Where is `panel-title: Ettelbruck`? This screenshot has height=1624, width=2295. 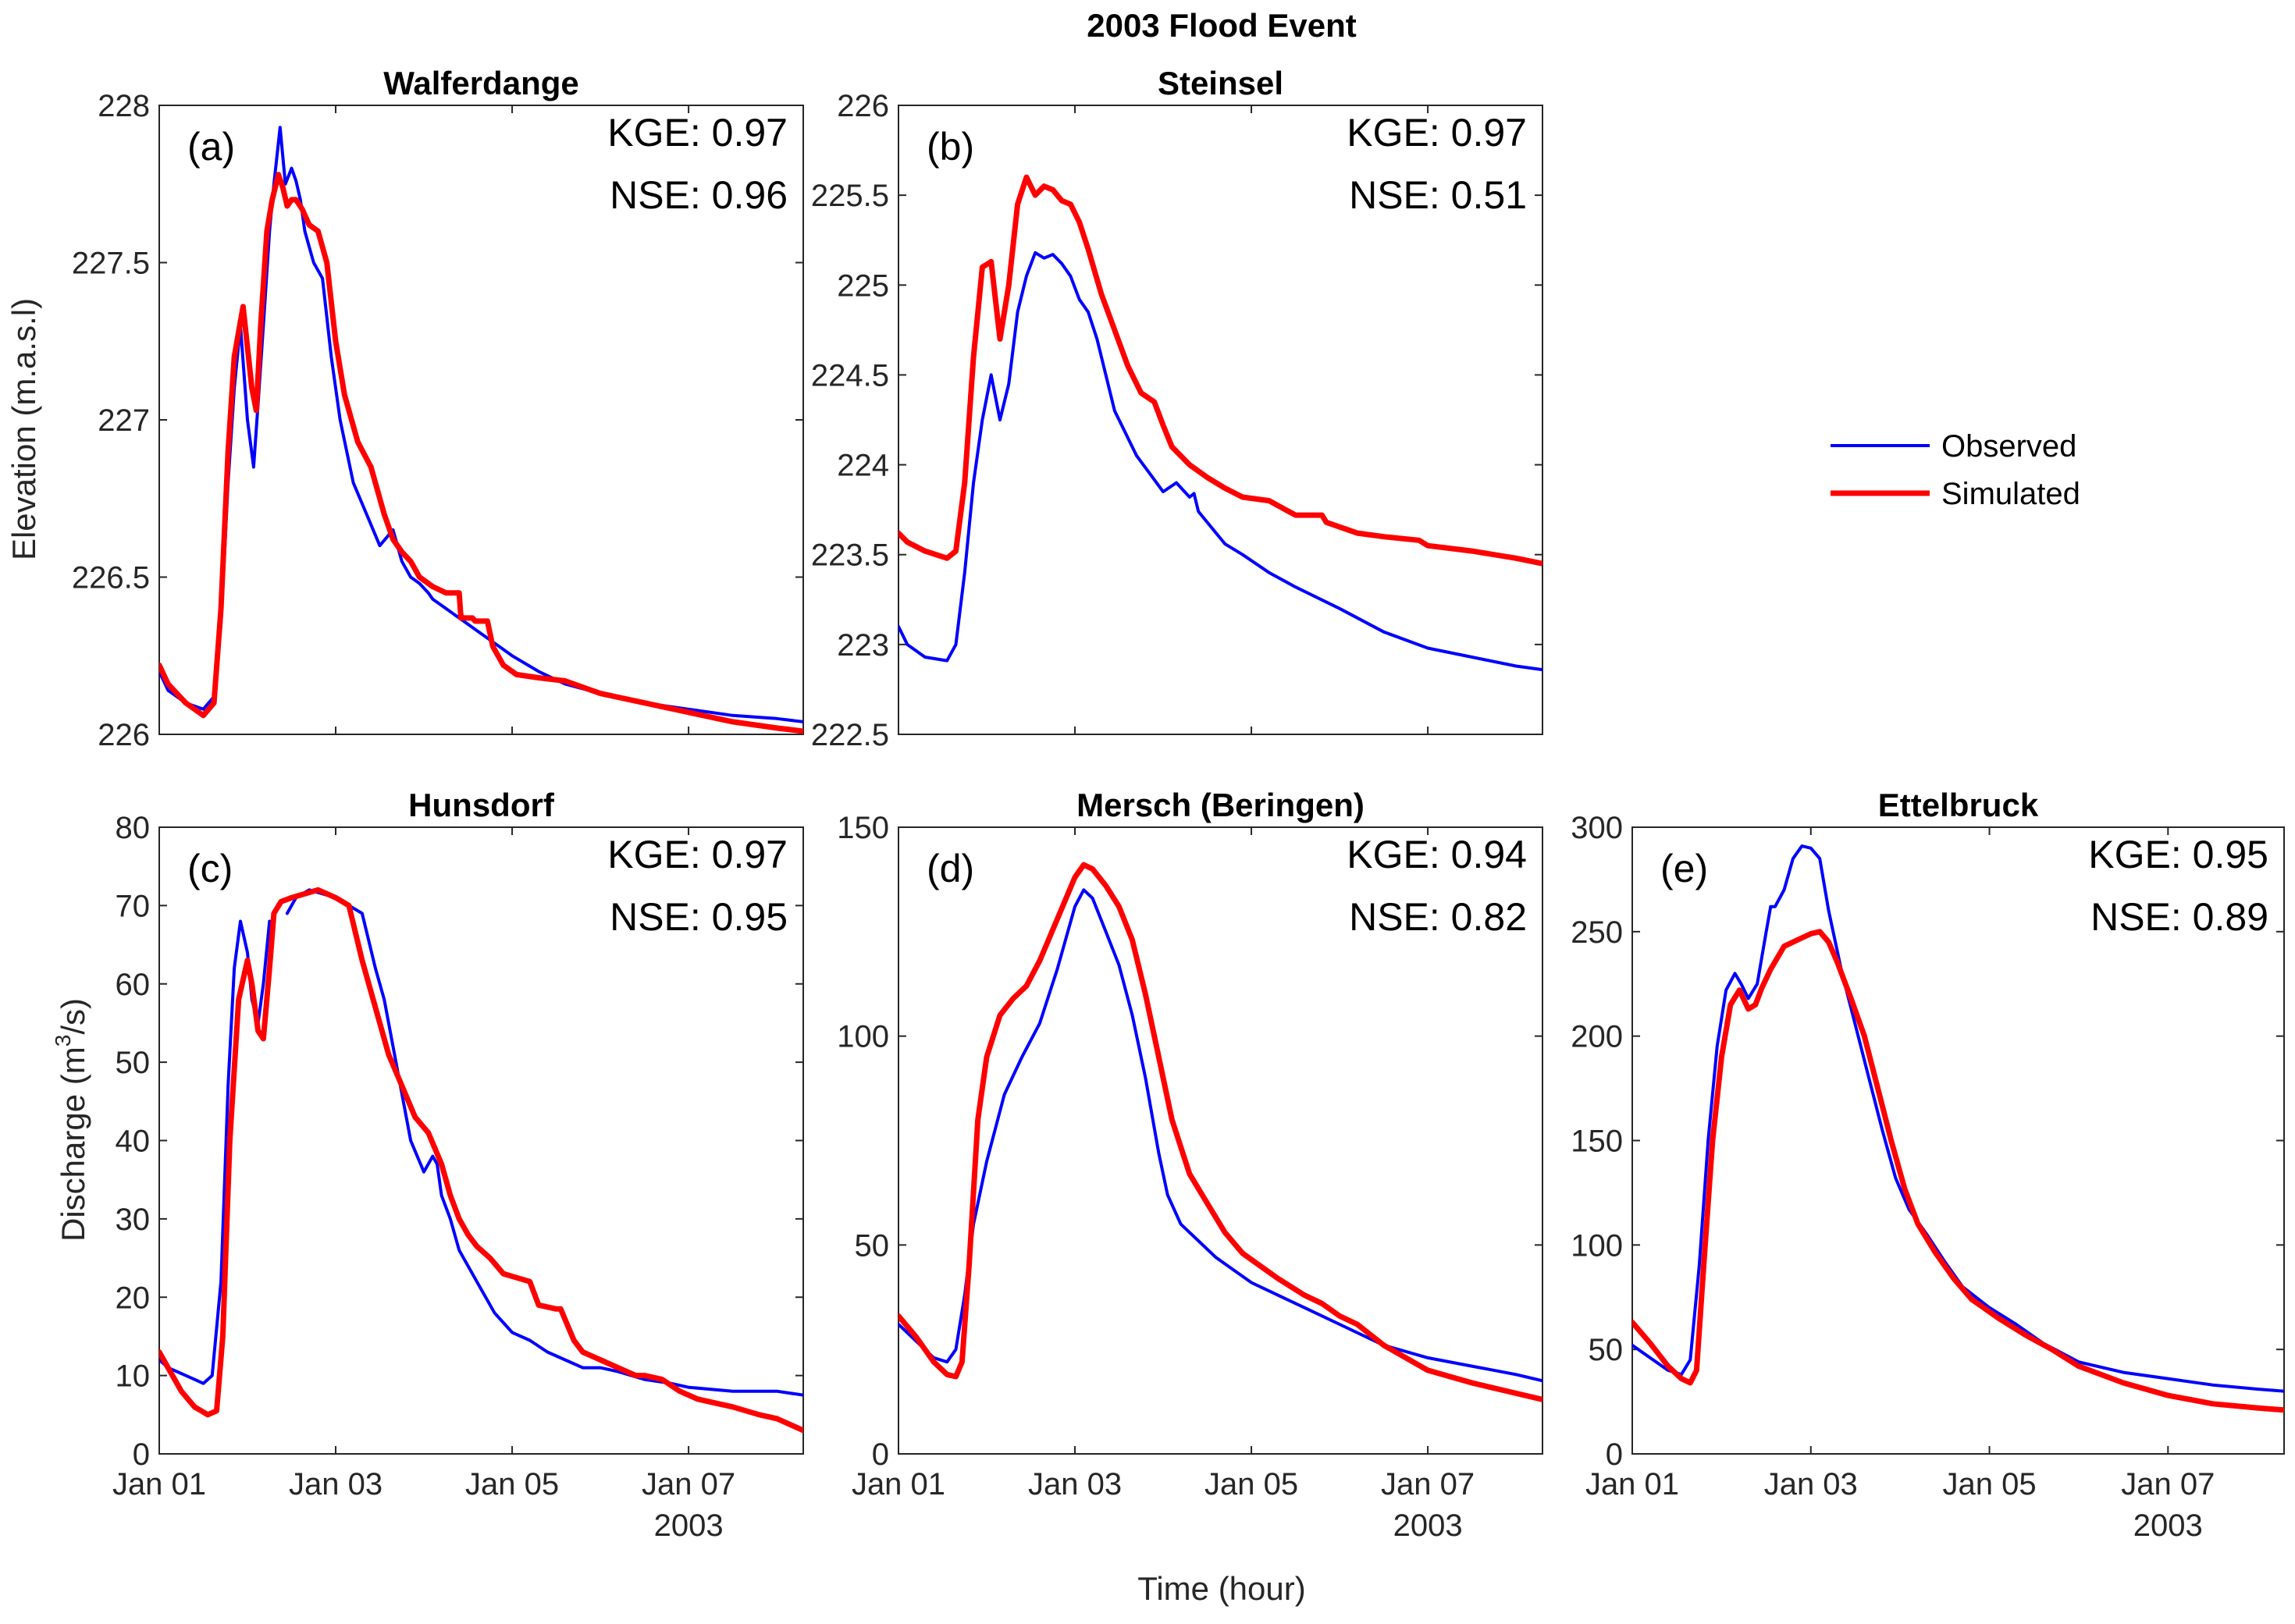
panel-title: Ettelbruck is located at coordinates (1958, 805).